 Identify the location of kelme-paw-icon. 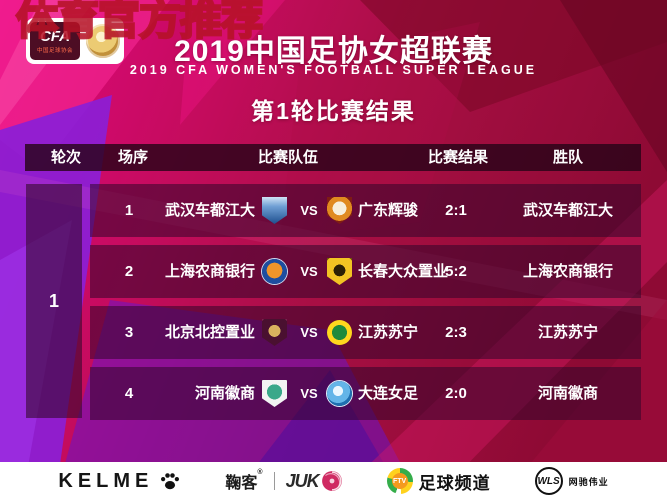
(170, 481).